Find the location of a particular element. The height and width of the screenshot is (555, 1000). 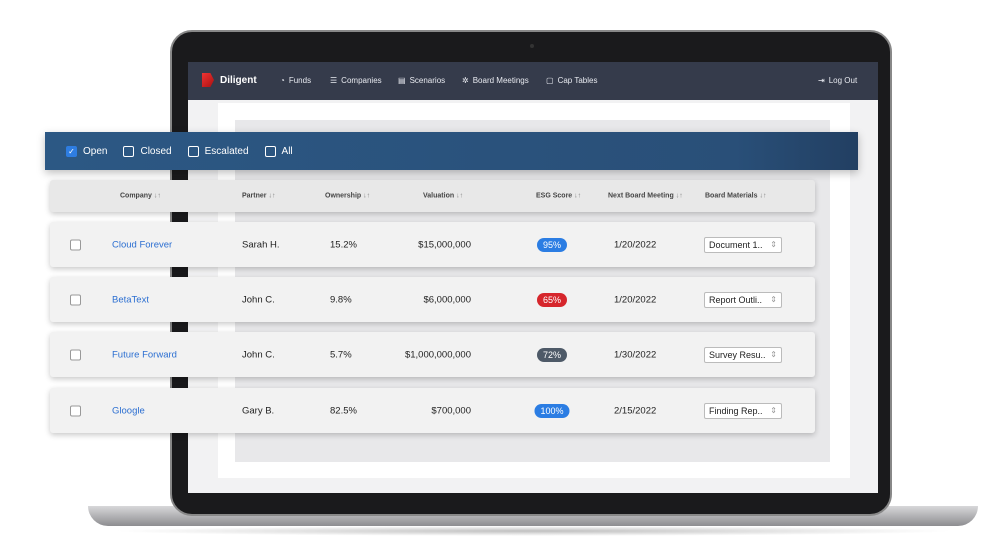

company-link: Future Forward is located at coordinates (144, 354).